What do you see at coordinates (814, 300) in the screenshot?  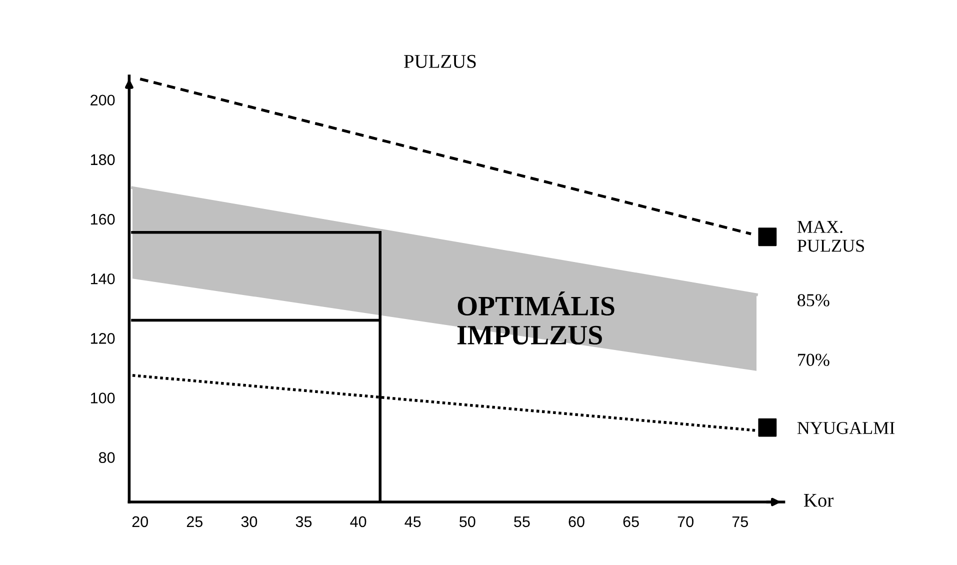 I see `text: 85%` at bounding box center [814, 300].